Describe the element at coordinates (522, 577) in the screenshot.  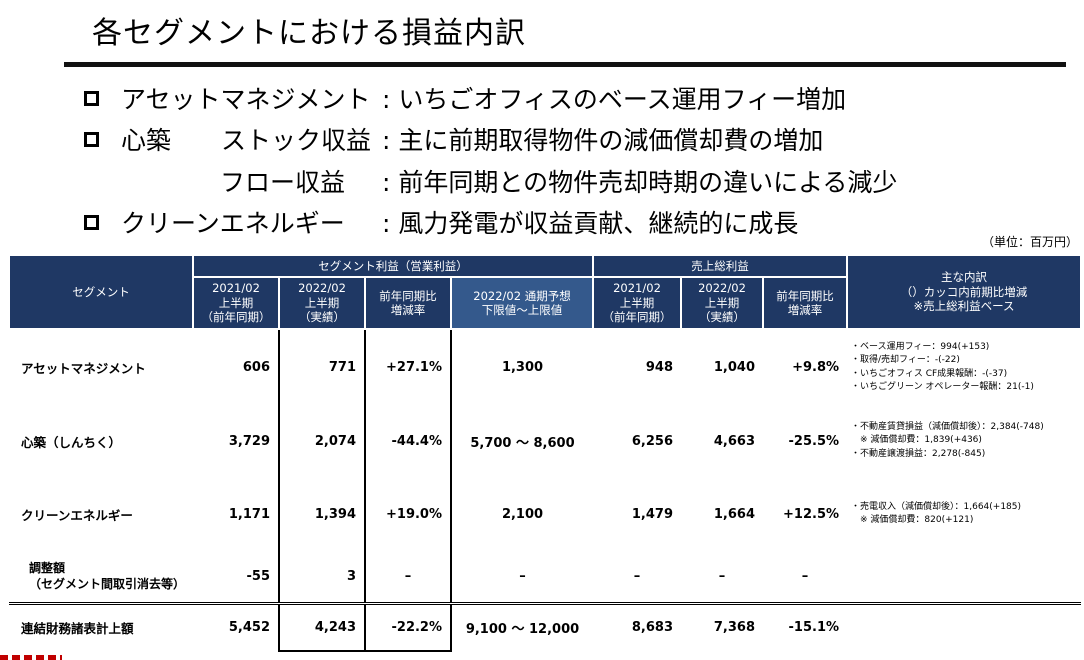
I see `cell-sp-forecast: –` at that location.